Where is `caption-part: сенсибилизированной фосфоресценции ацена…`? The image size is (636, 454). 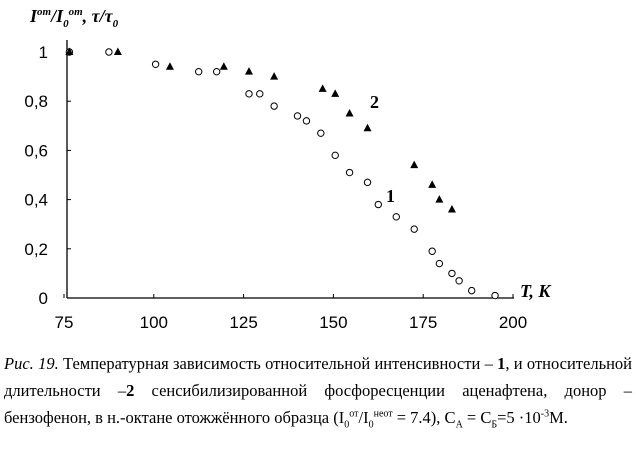
caption-part: сенсибилизированной фосфоресценции ацена… is located at coordinates (318, 404).